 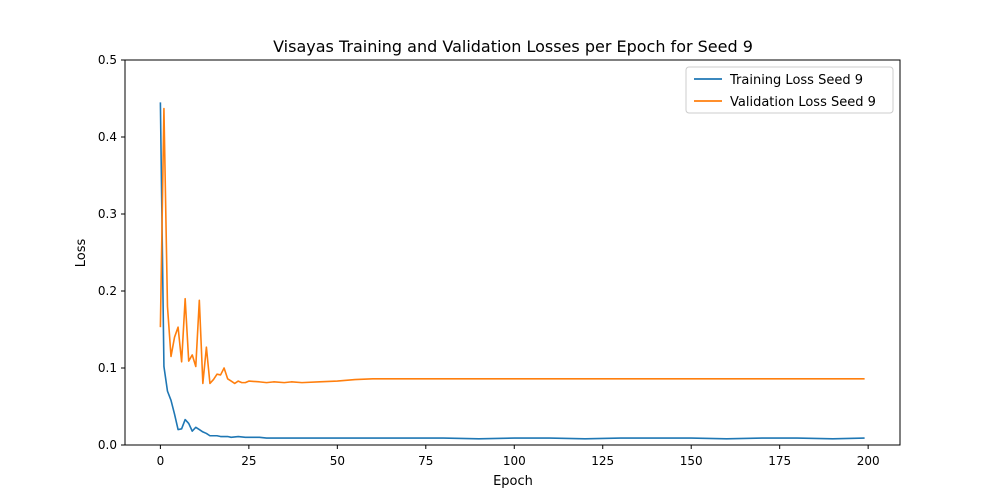 What do you see at coordinates (248, 461) in the screenshot?
I see `x-tick-label: 25` at bounding box center [248, 461].